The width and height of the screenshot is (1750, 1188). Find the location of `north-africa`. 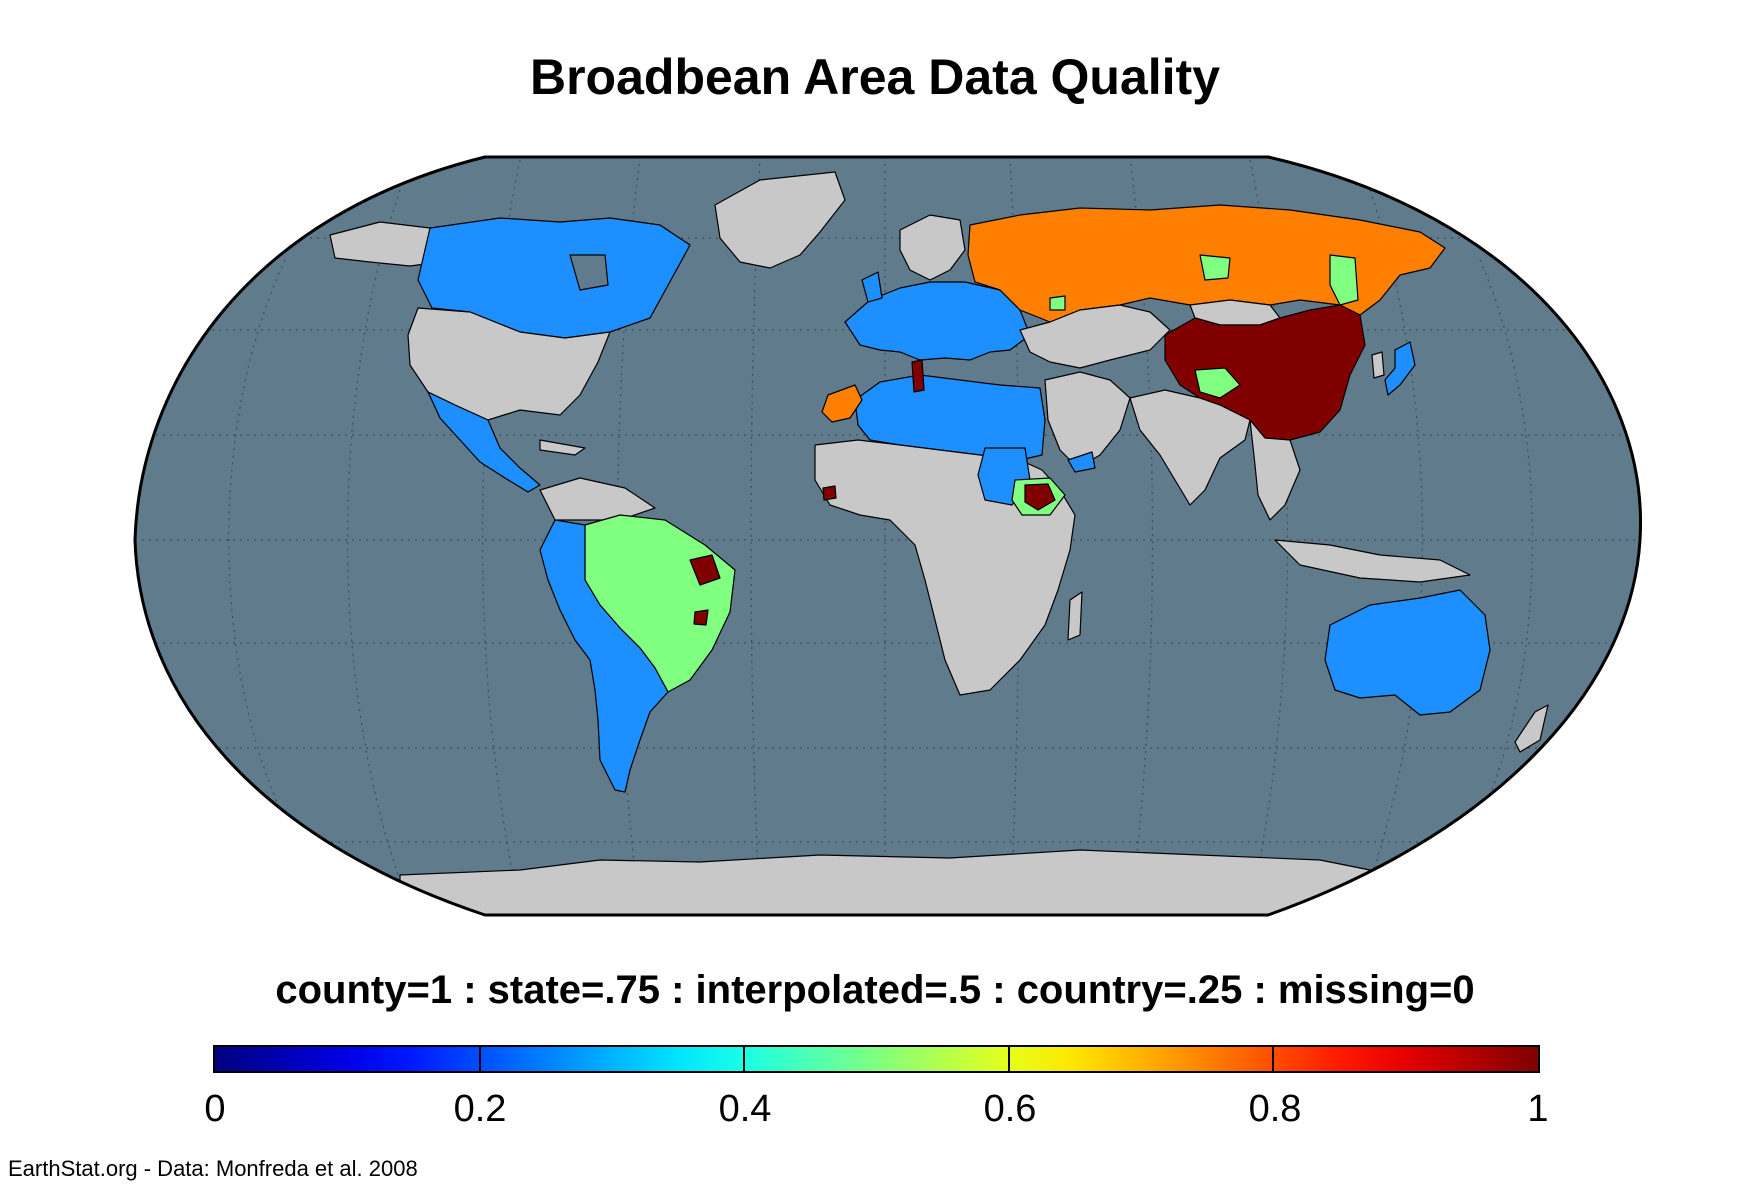

north-africa is located at coordinates (950, 417).